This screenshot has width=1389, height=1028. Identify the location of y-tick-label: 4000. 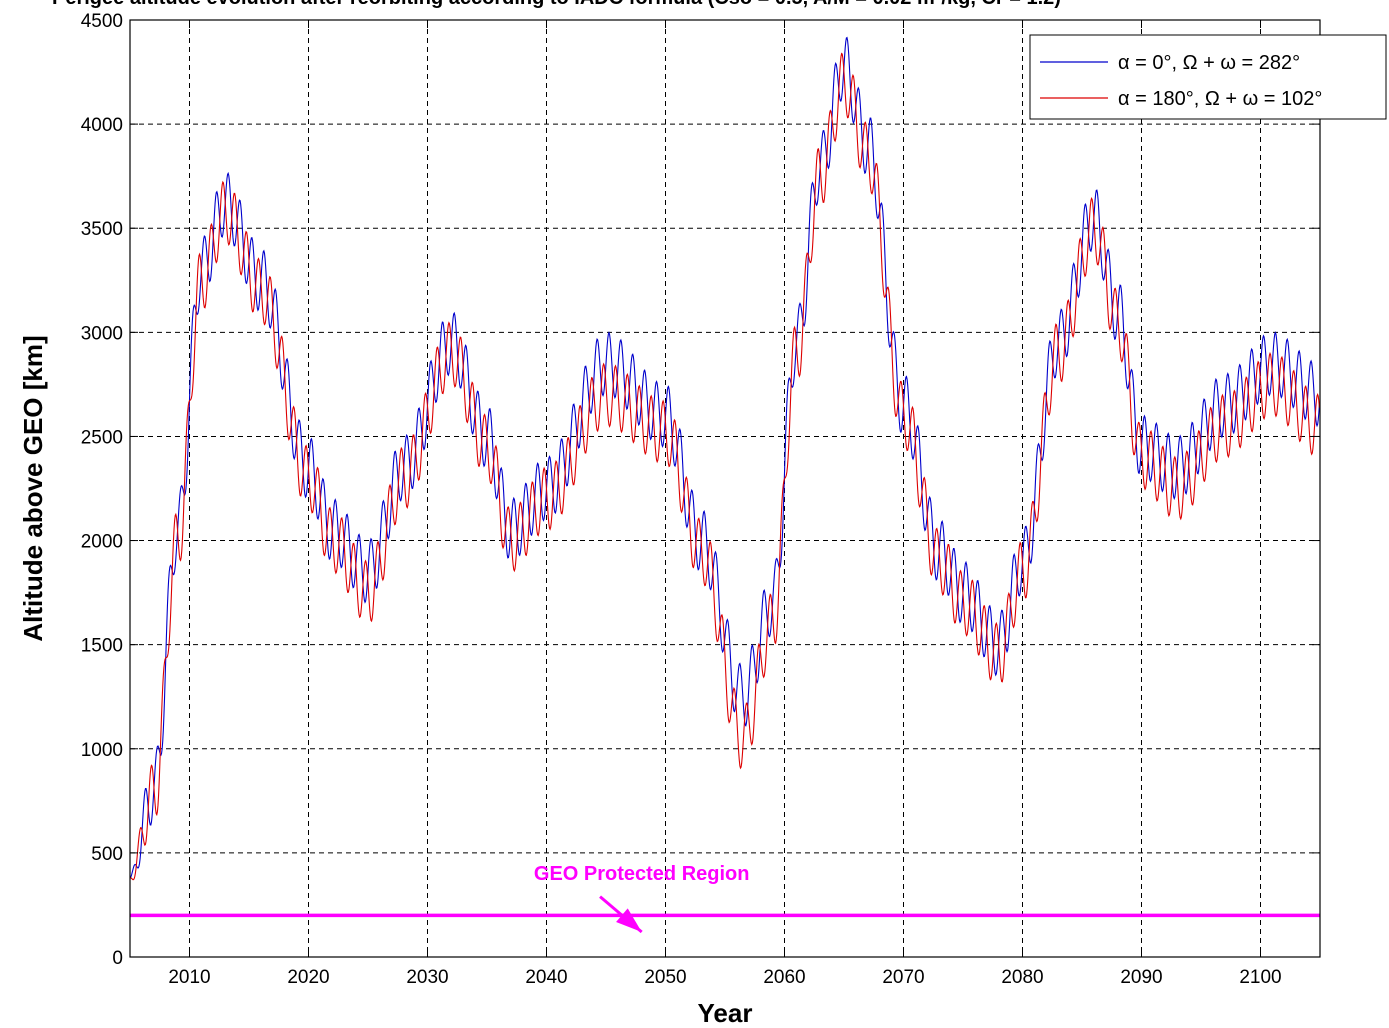
(102, 125).